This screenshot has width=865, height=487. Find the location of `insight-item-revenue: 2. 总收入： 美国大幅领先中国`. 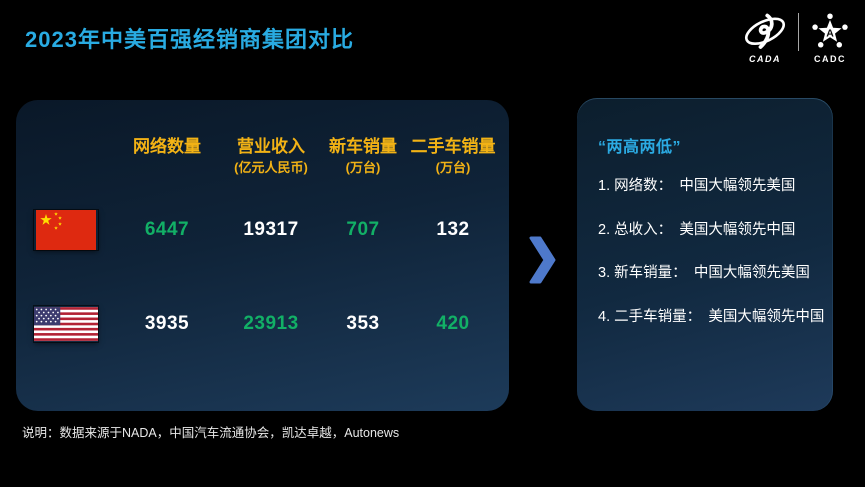

insight-item-revenue: 2. 总收入： 美国大幅领先中国 is located at coordinates (697, 229).